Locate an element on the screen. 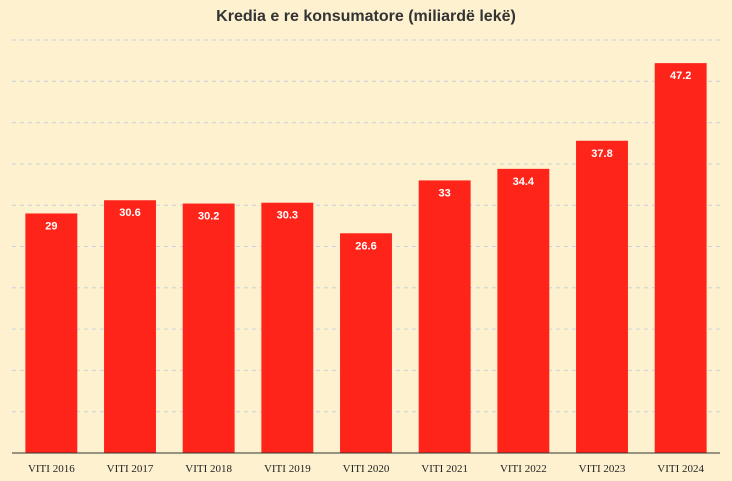 This screenshot has width=732, height=481. x-tick-label: VITI 2022 is located at coordinates (523, 469).